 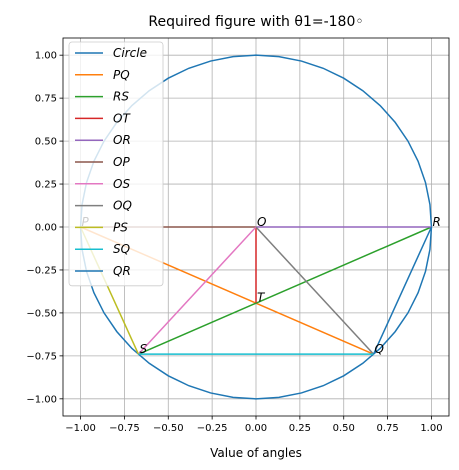 I want to click on x-axis-label: Value of angles, so click(x=256, y=453).